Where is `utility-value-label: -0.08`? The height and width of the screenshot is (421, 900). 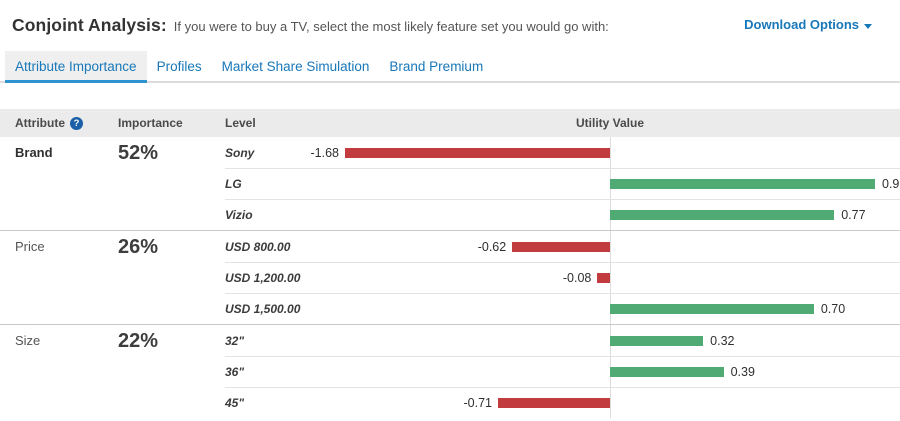 utility-value-label: -0.08 is located at coordinates (577, 278).